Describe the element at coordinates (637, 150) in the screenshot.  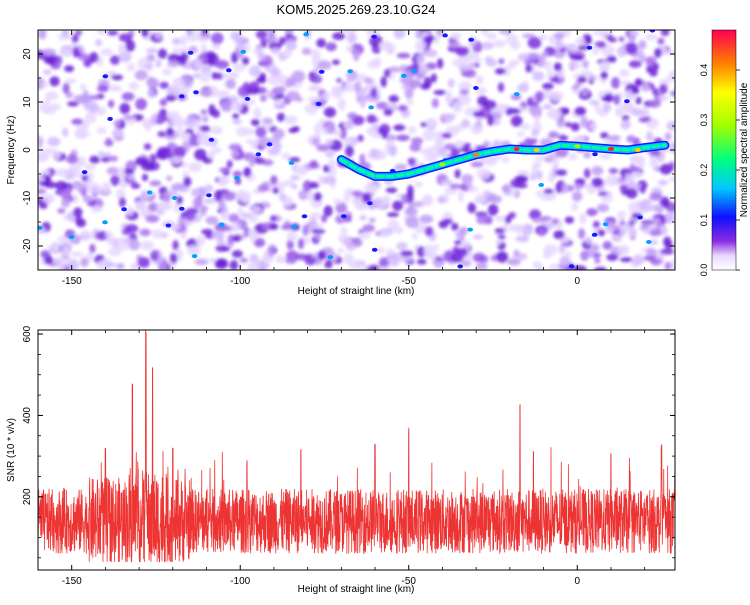
I see `trace-peak` at that location.